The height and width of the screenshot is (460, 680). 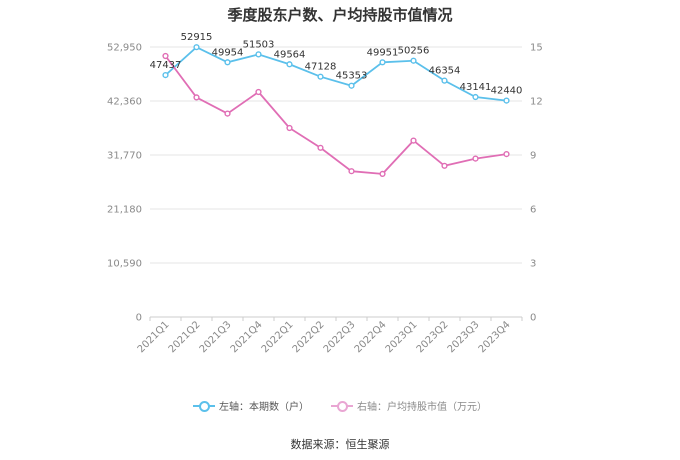 What do you see at coordinates (124, 102) in the screenshot?
I see `left-axis-tick-label: 42,360` at bounding box center [124, 102].